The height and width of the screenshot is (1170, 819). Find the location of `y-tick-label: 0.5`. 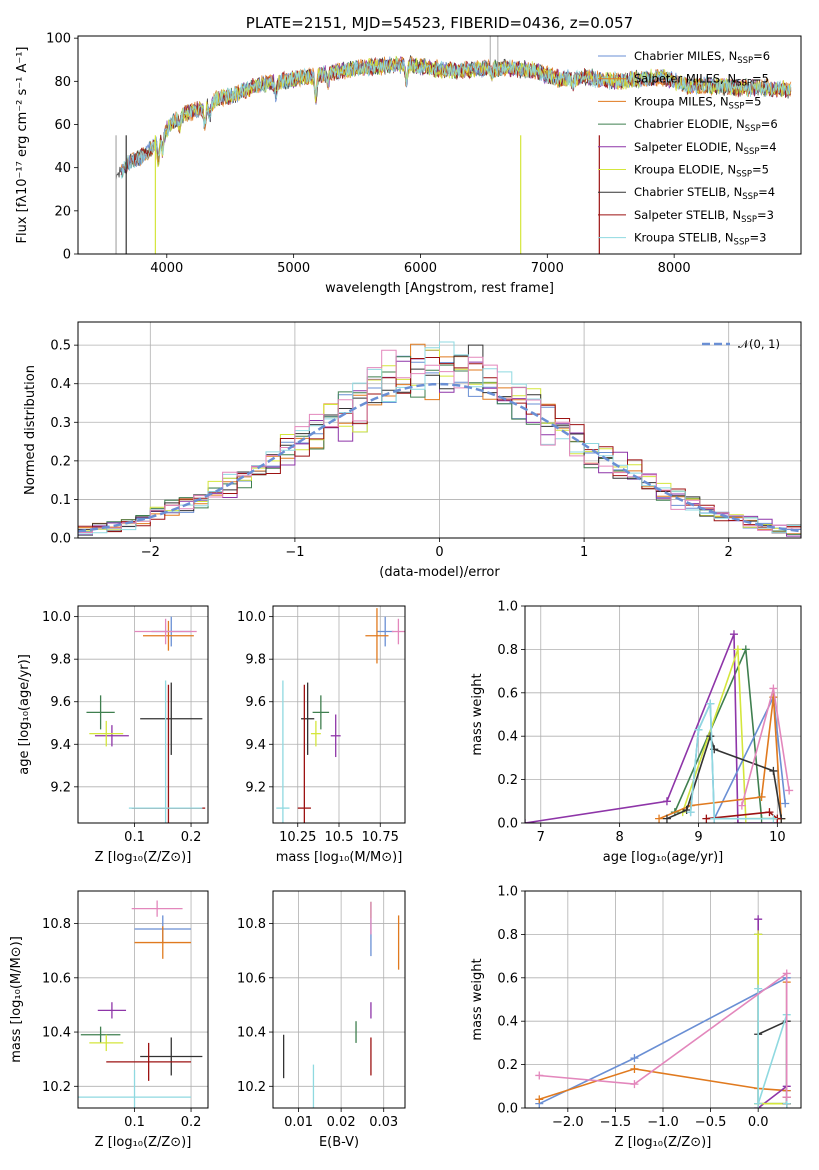

y-tick-label: 0.5 is located at coordinates (60, 346).